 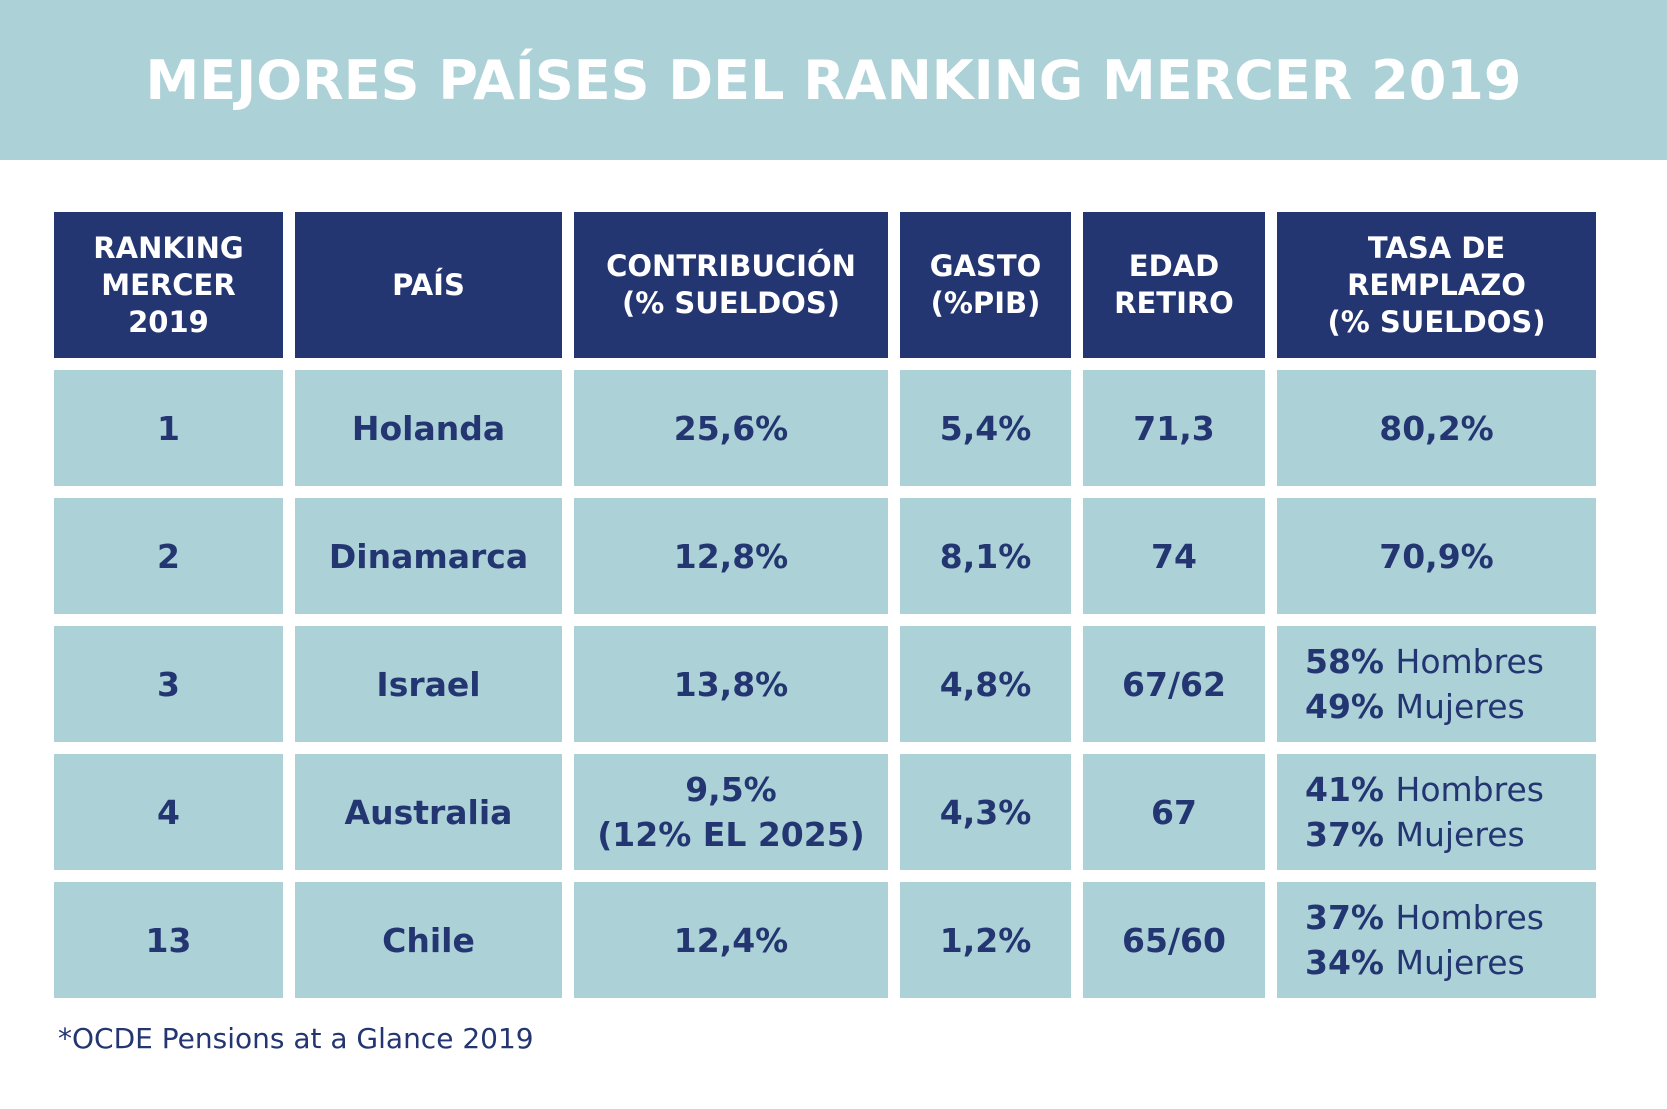 I want to click on cell-contribucion: 13,8%, so click(x=731, y=684).